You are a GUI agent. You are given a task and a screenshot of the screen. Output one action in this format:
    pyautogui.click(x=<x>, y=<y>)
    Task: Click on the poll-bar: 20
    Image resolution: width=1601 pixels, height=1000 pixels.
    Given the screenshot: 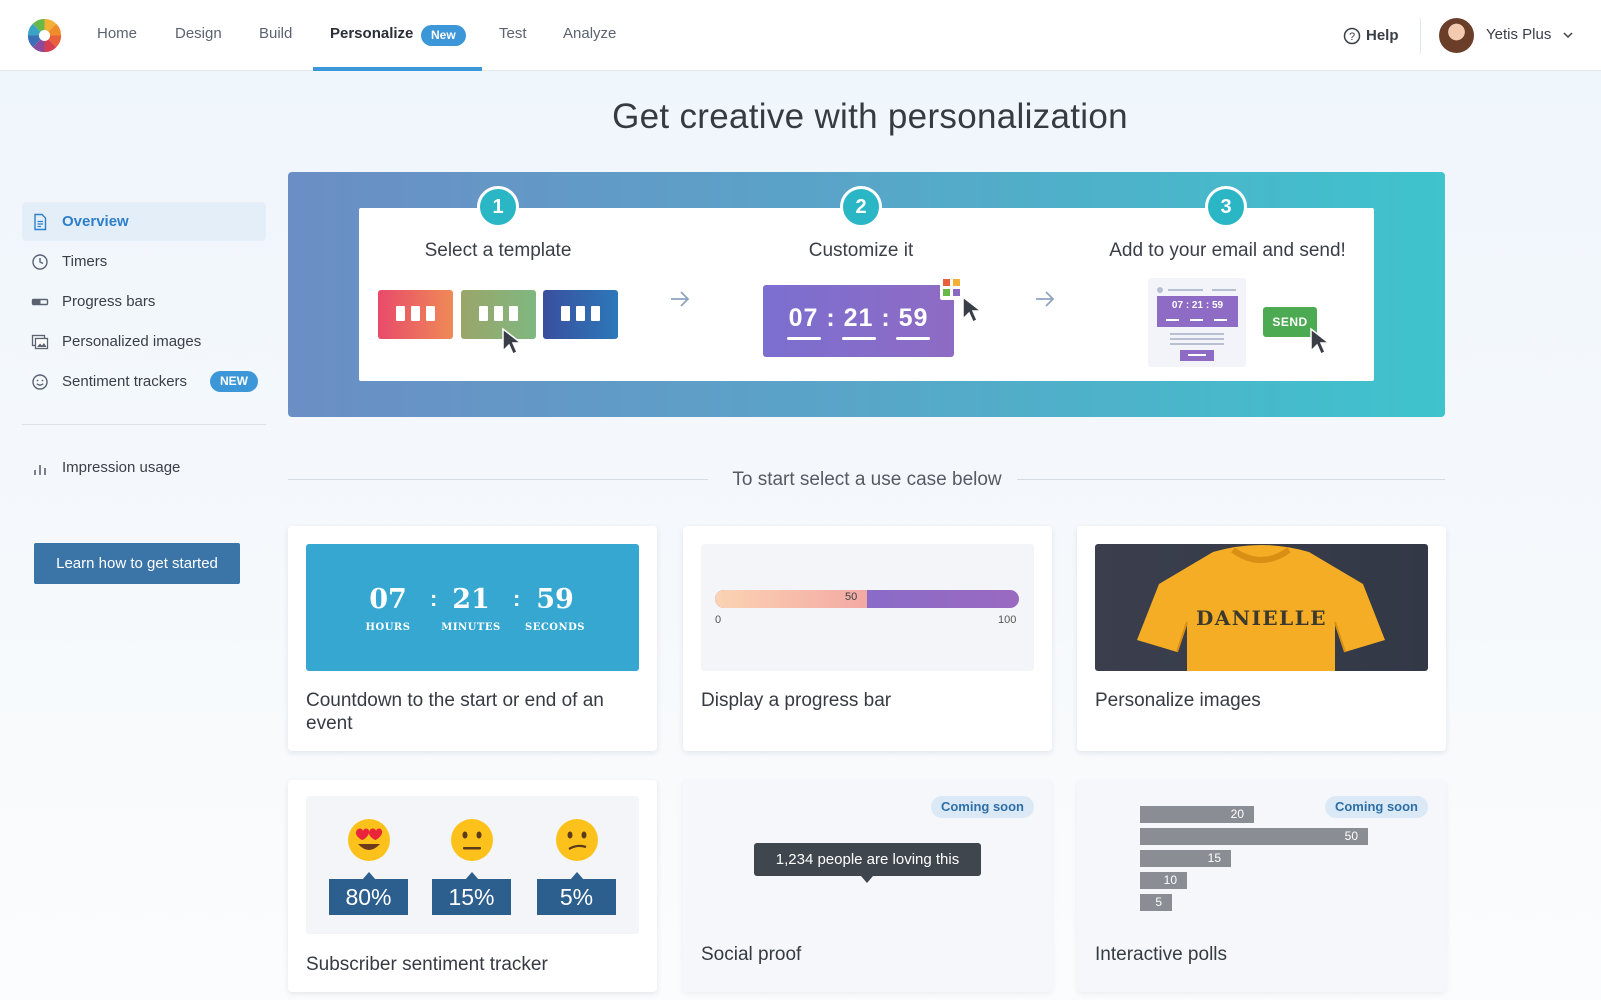 What is the action you would take?
    pyautogui.click(x=1197, y=814)
    